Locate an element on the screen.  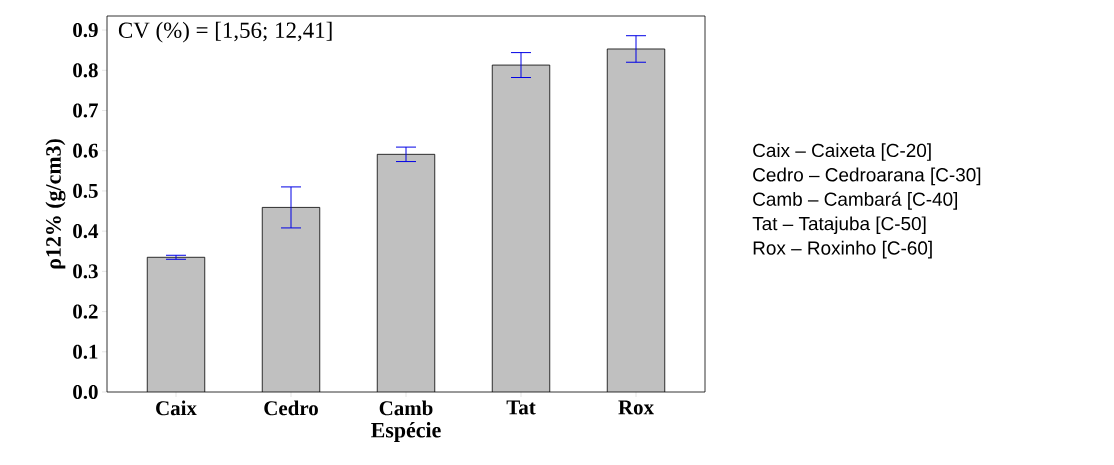
y-tick-label: 0.9 is located at coordinates (85, 30).